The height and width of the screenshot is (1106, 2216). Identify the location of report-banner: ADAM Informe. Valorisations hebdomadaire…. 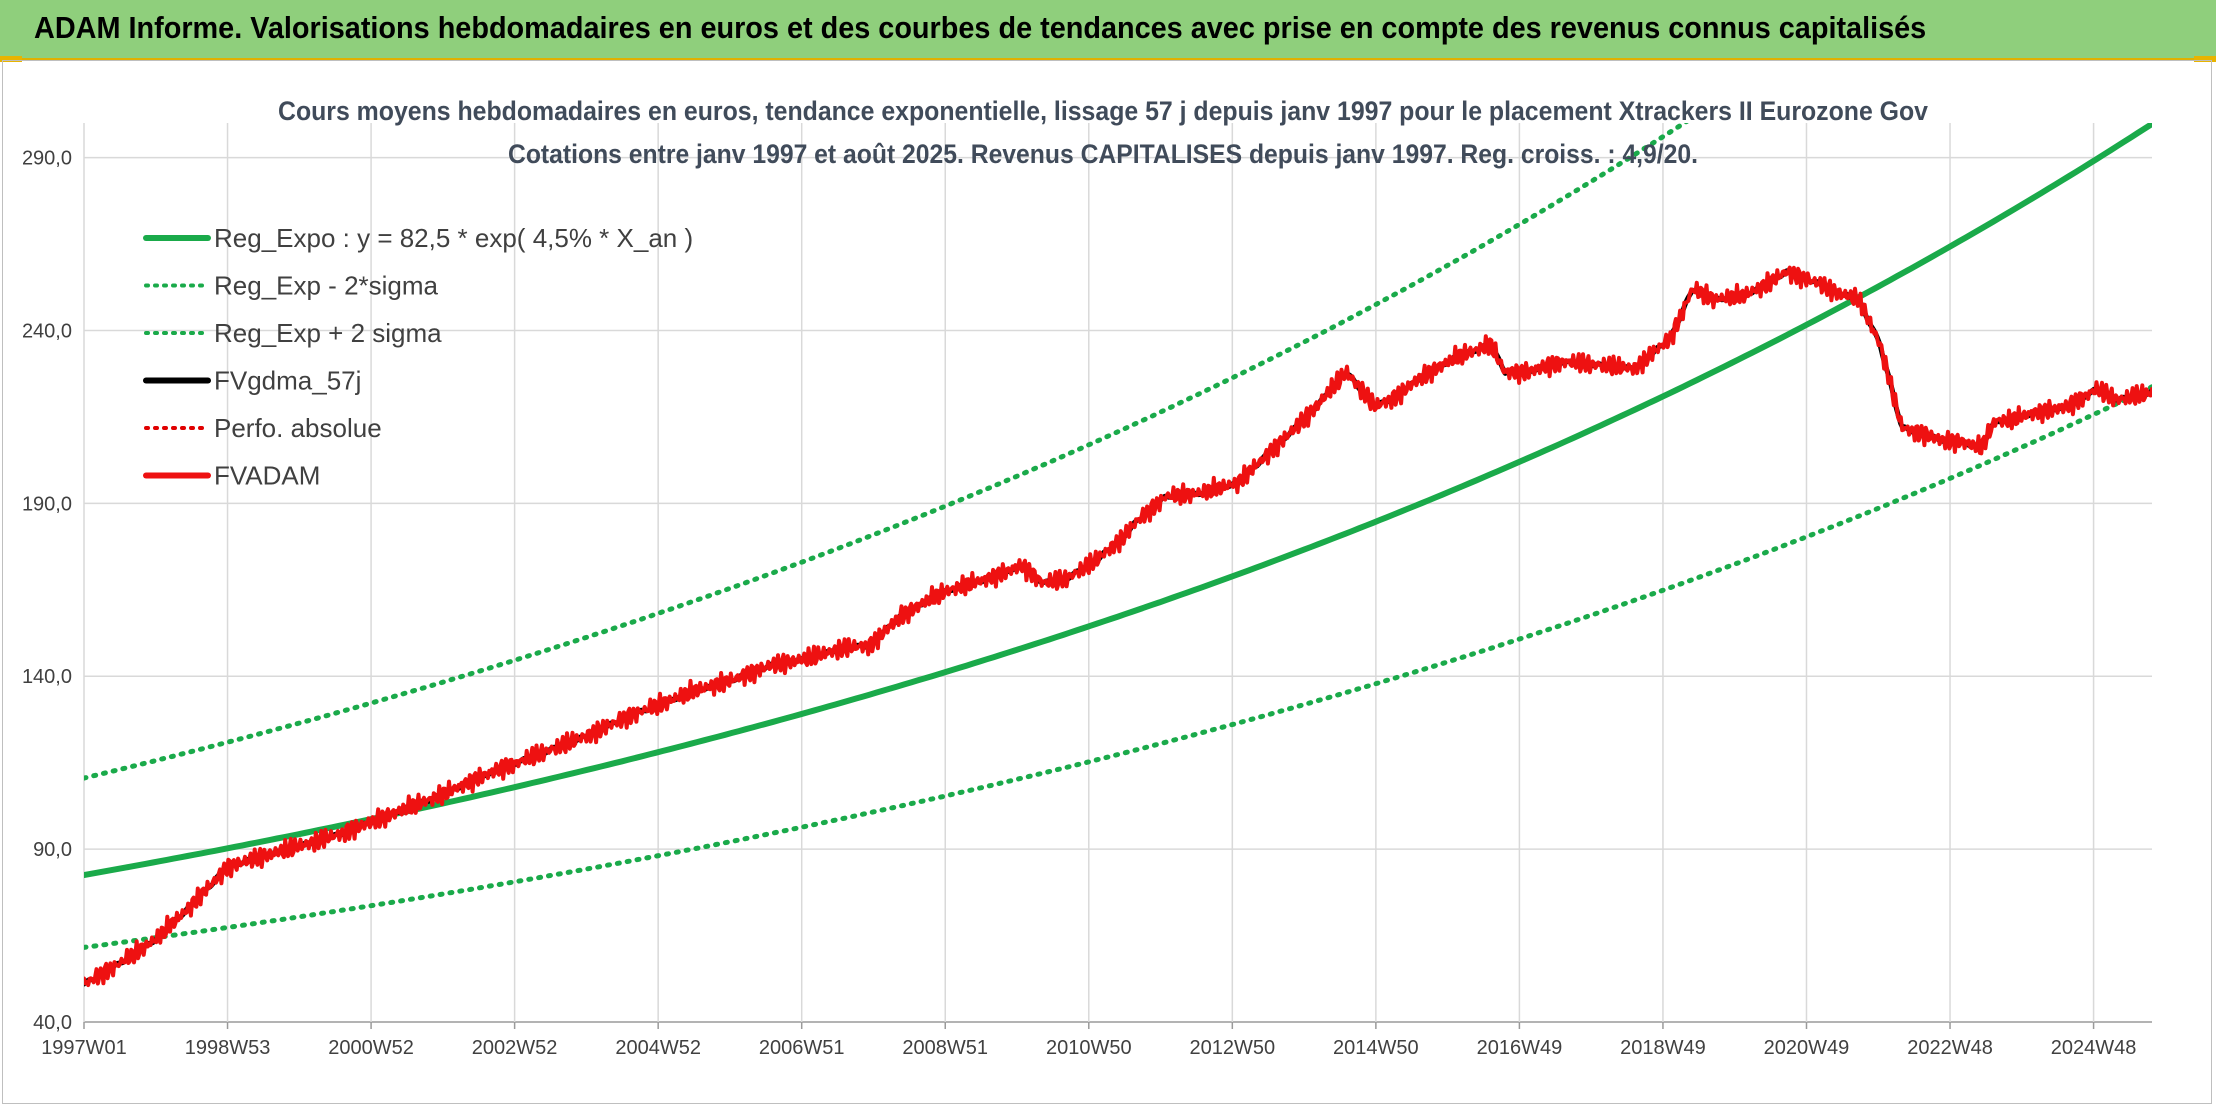
(1108, 30).